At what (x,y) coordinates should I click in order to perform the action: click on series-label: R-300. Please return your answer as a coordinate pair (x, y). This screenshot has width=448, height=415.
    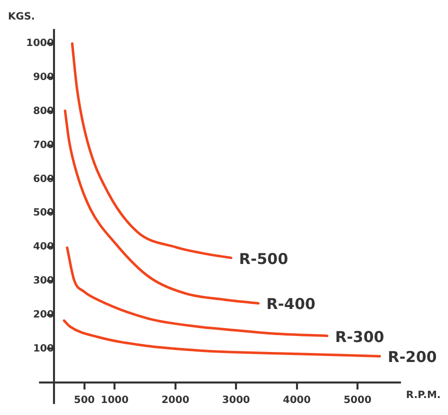
    Looking at the image, I should click on (359, 337).